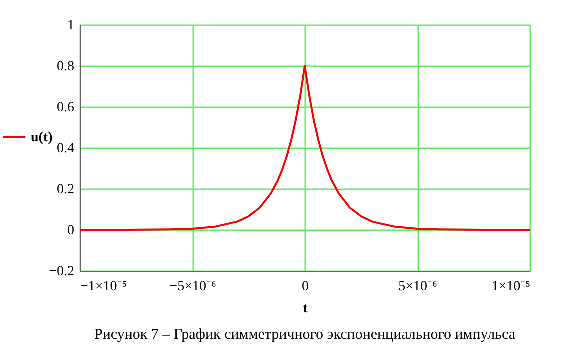 This screenshot has width=578, height=361. I want to click on legend-label: u(t), so click(42, 138).